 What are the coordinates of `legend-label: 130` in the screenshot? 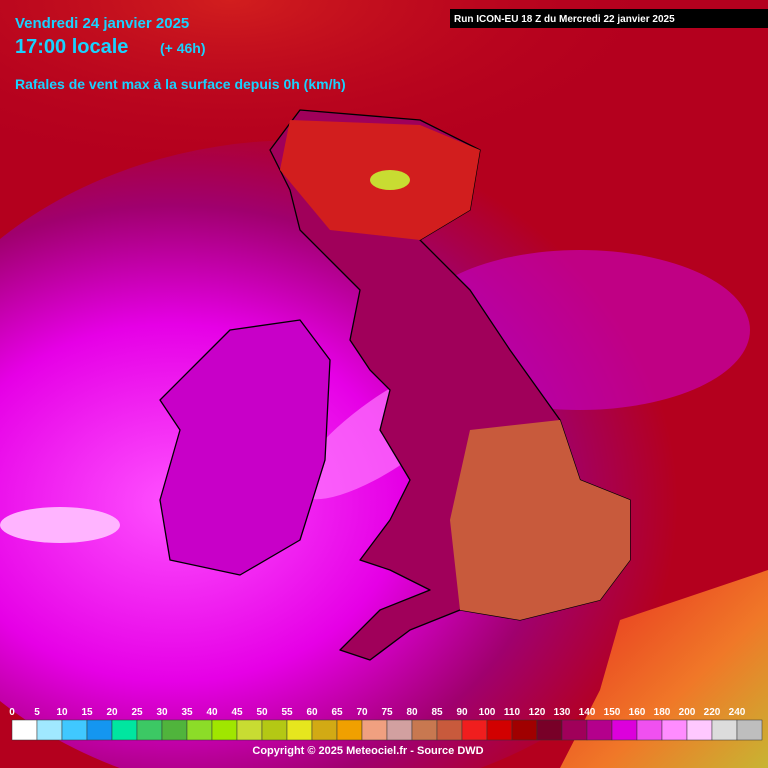 It's located at (562, 712).